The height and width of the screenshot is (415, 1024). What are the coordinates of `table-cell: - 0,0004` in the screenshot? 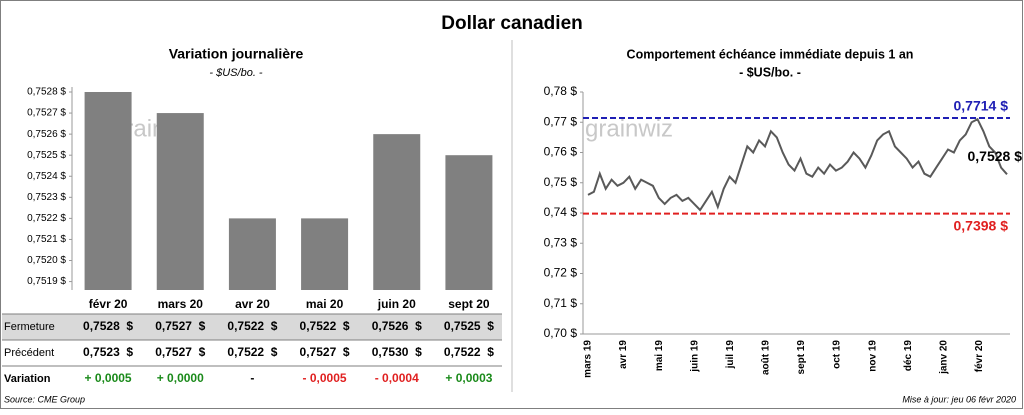 It's located at (397, 378).